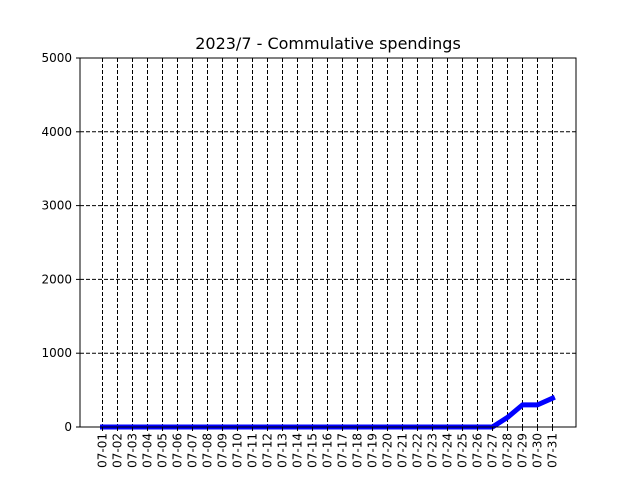 Image resolution: width=640 pixels, height=480 pixels. What do you see at coordinates (343, 450) in the screenshot?
I see `x-tick-label: 07-17` at bounding box center [343, 450].